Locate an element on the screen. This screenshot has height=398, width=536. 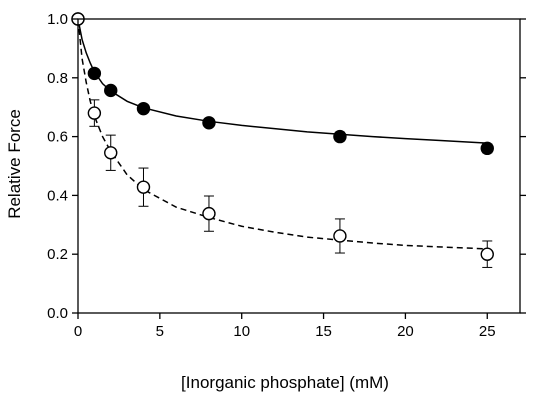
x-tick-label: 20 is located at coordinates (405, 331).